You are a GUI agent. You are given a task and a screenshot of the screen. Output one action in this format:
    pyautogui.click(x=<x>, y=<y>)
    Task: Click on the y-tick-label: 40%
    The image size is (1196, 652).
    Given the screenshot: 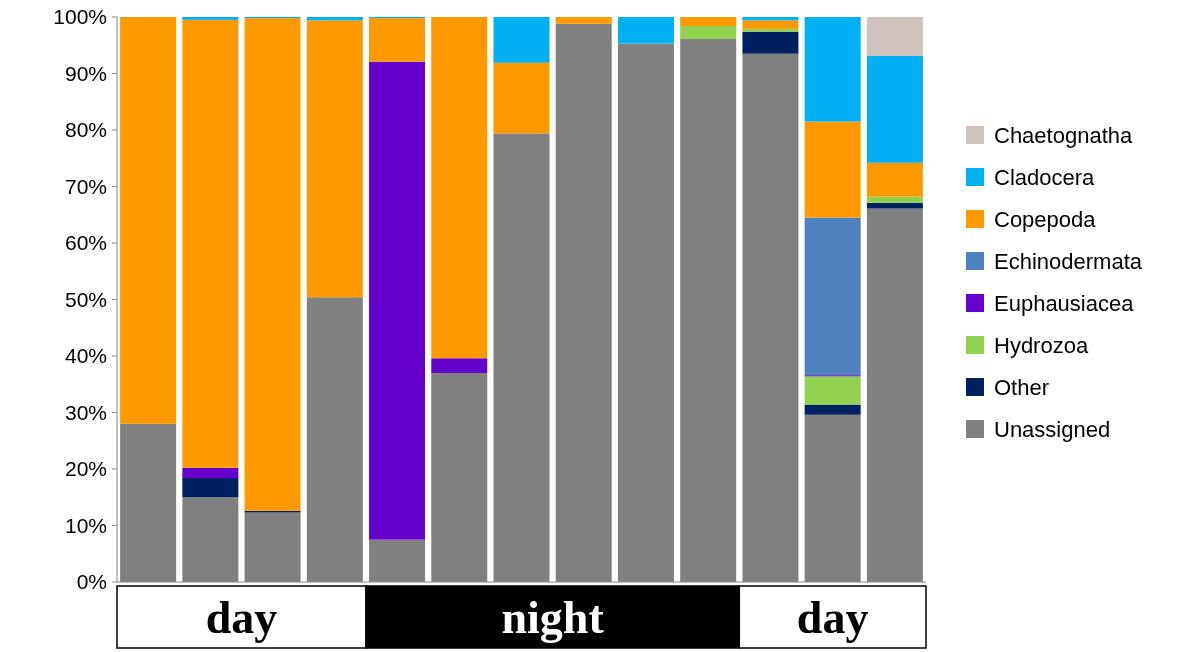 What is the action you would take?
    pyautogui.click(x=85, y=356)
    